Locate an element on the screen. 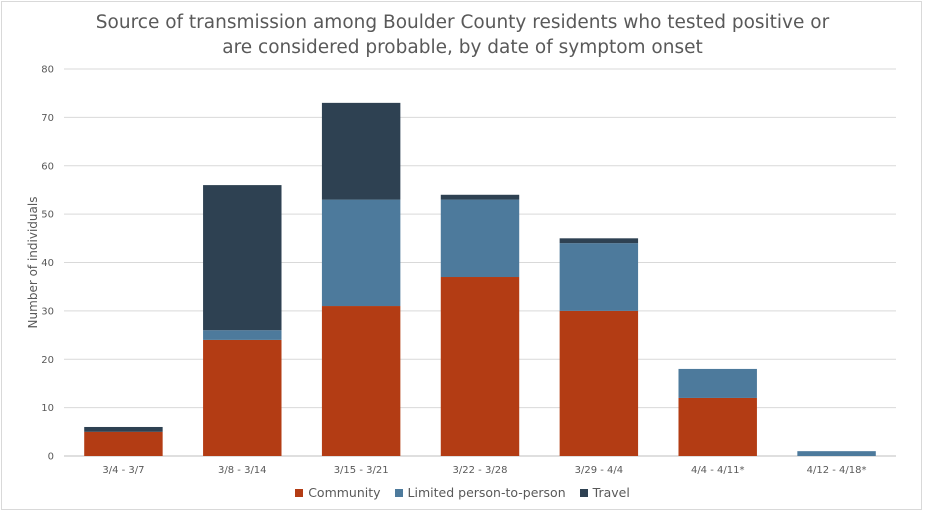 This screenshot has width=925, height=513. chart-legend: Community Limited person-to-person Travel is located at coordinates (462, 492).